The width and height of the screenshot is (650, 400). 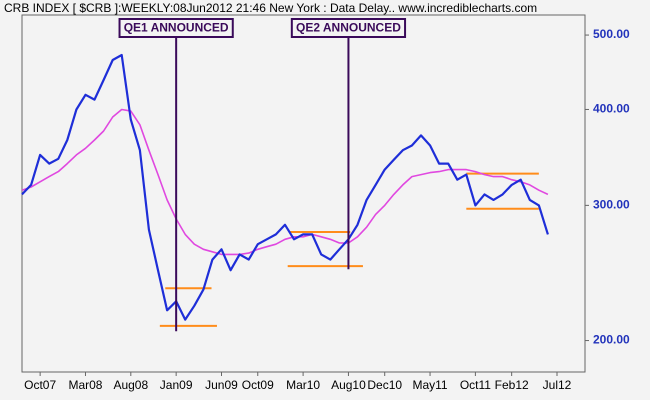 I want to click on y-tick-label: 400.00, so click(x=611, y=109).